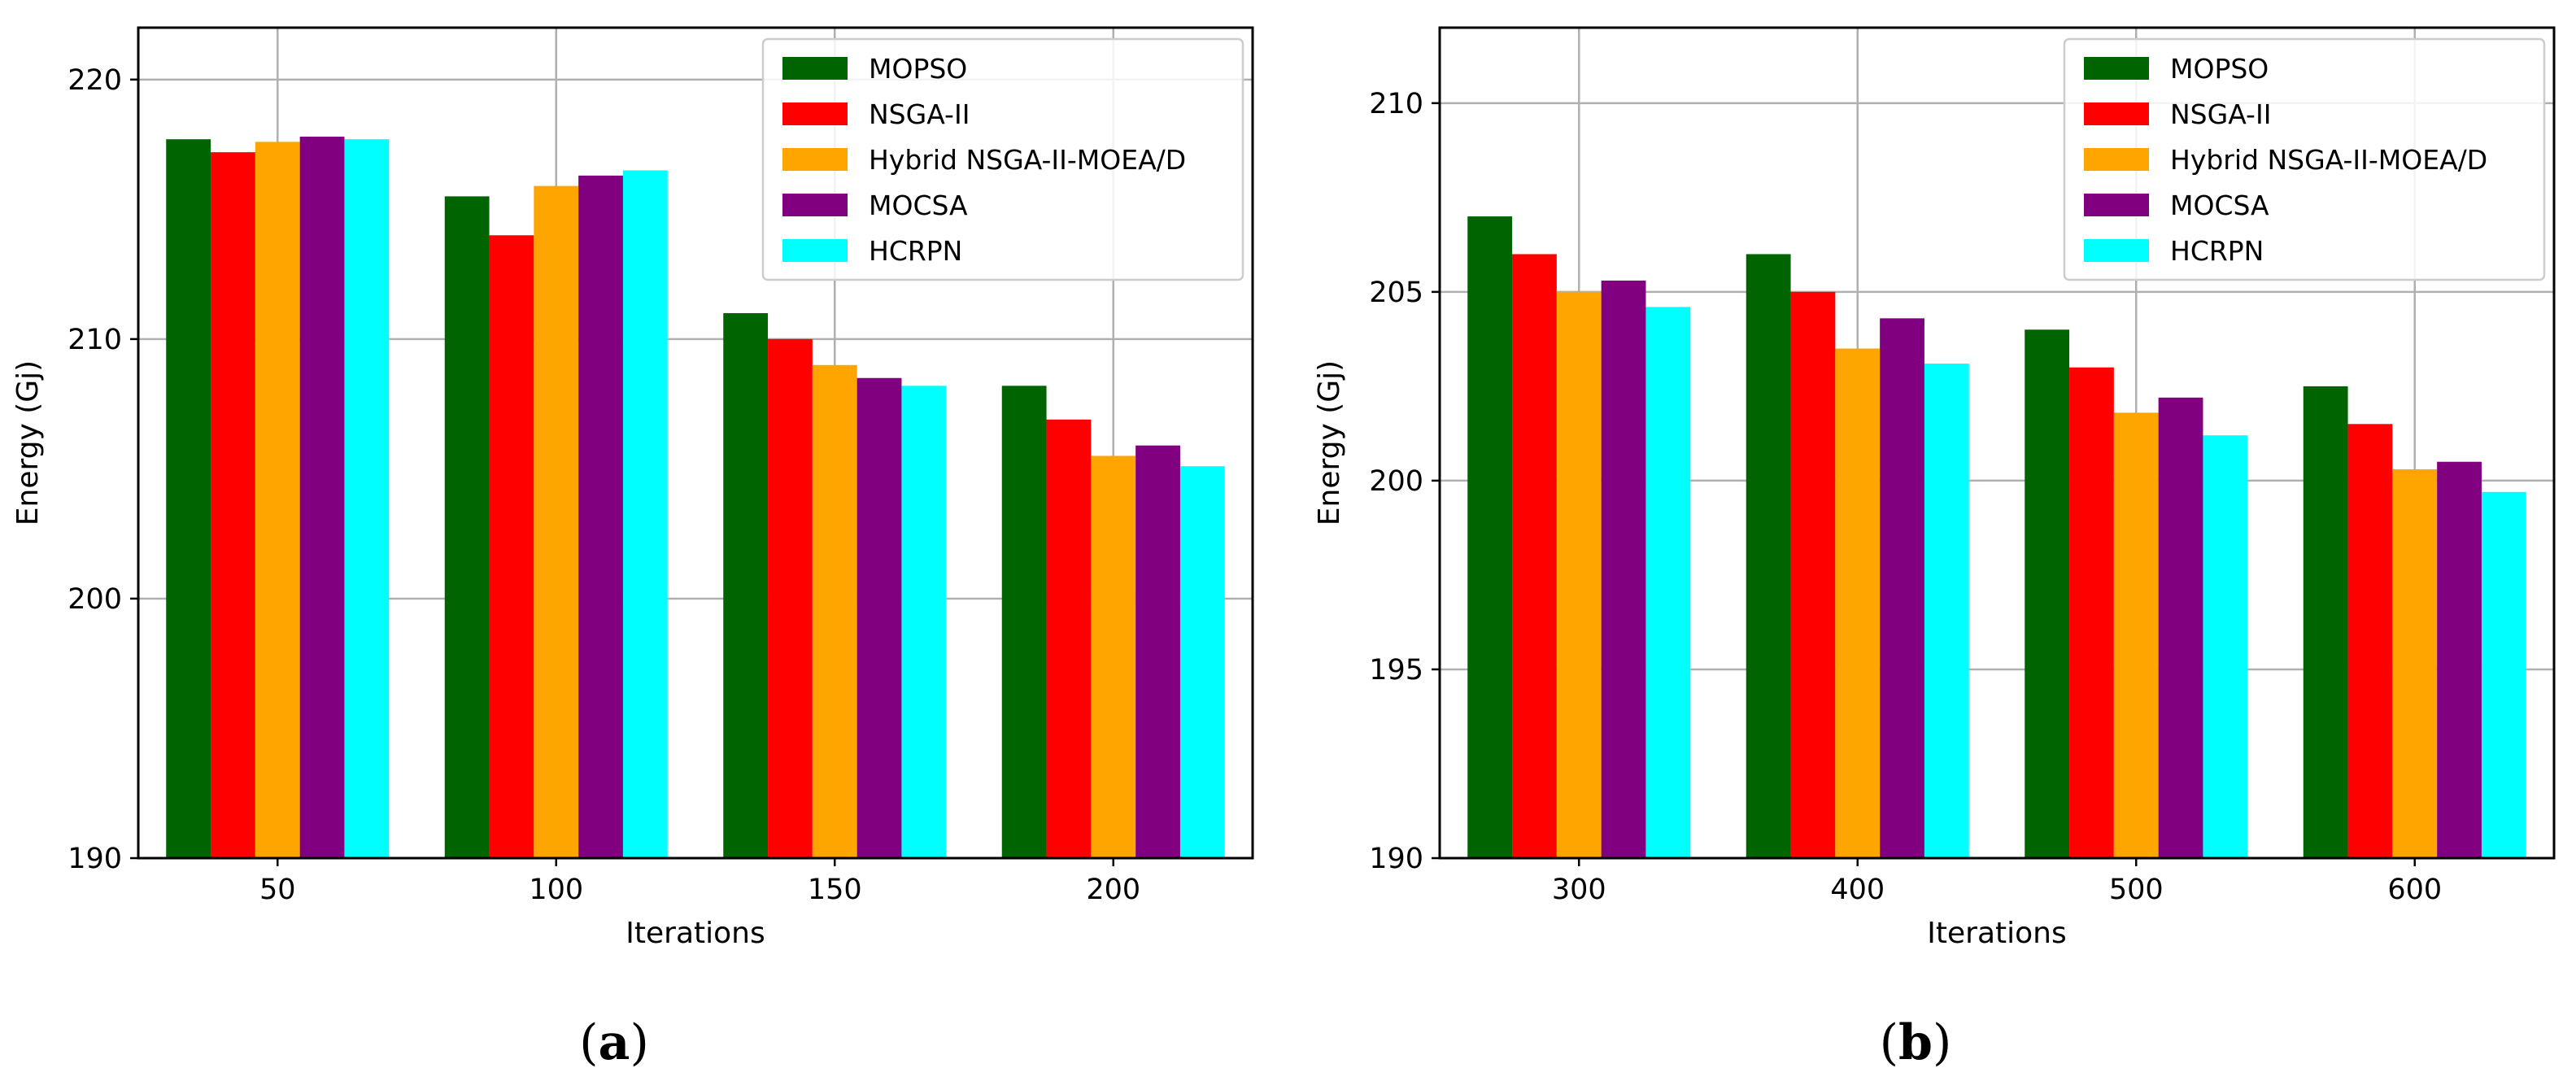 The width and height of the screenshot is (2576, 1081). I want to click on y-tick-label: 205, so click(1396, 293).